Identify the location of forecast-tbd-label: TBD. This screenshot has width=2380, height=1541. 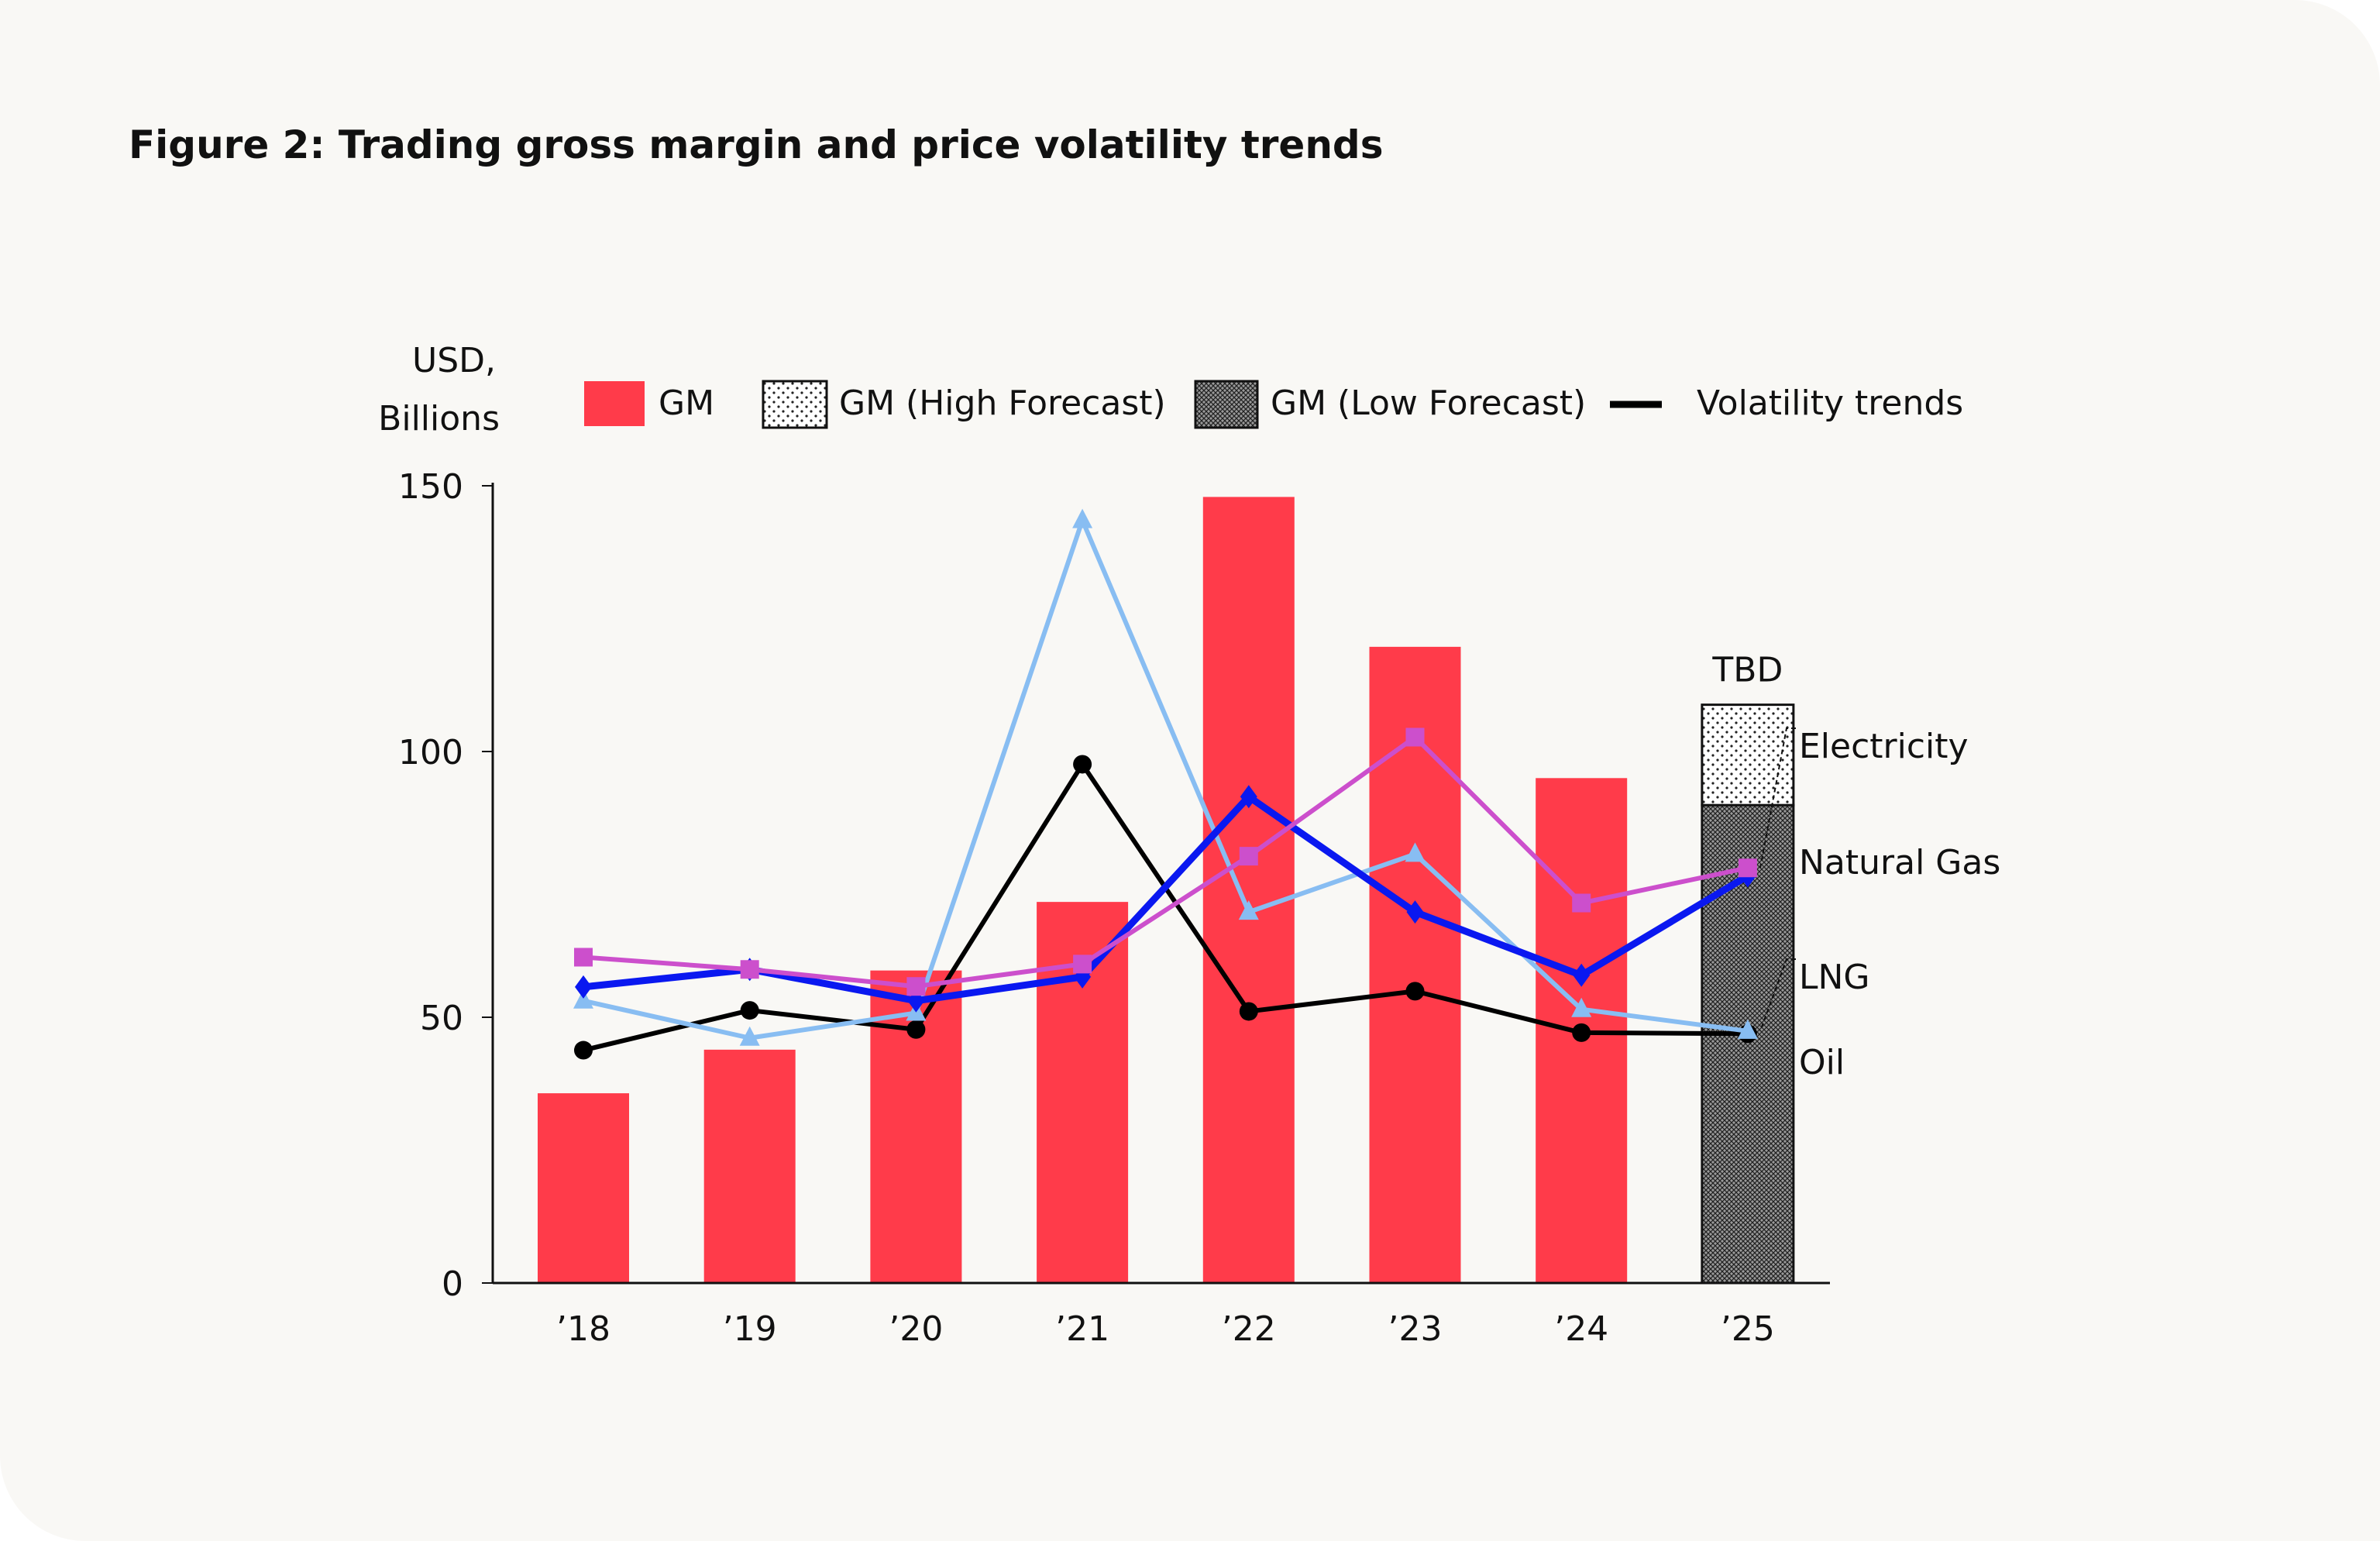
(1747, 670).